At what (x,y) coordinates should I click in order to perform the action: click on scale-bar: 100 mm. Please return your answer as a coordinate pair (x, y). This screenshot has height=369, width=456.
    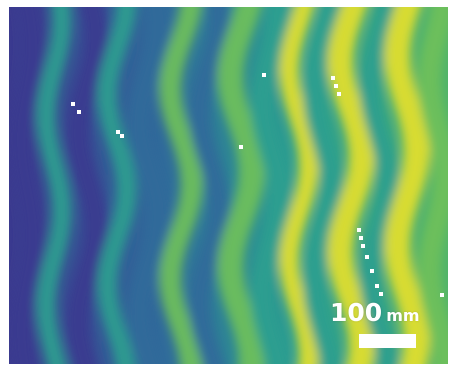
    Looking at the image, I should click on (385, 326).